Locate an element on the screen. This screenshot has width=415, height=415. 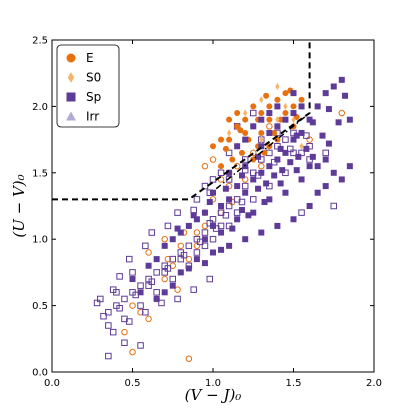
legend-box is located at coordinates (88, 86).